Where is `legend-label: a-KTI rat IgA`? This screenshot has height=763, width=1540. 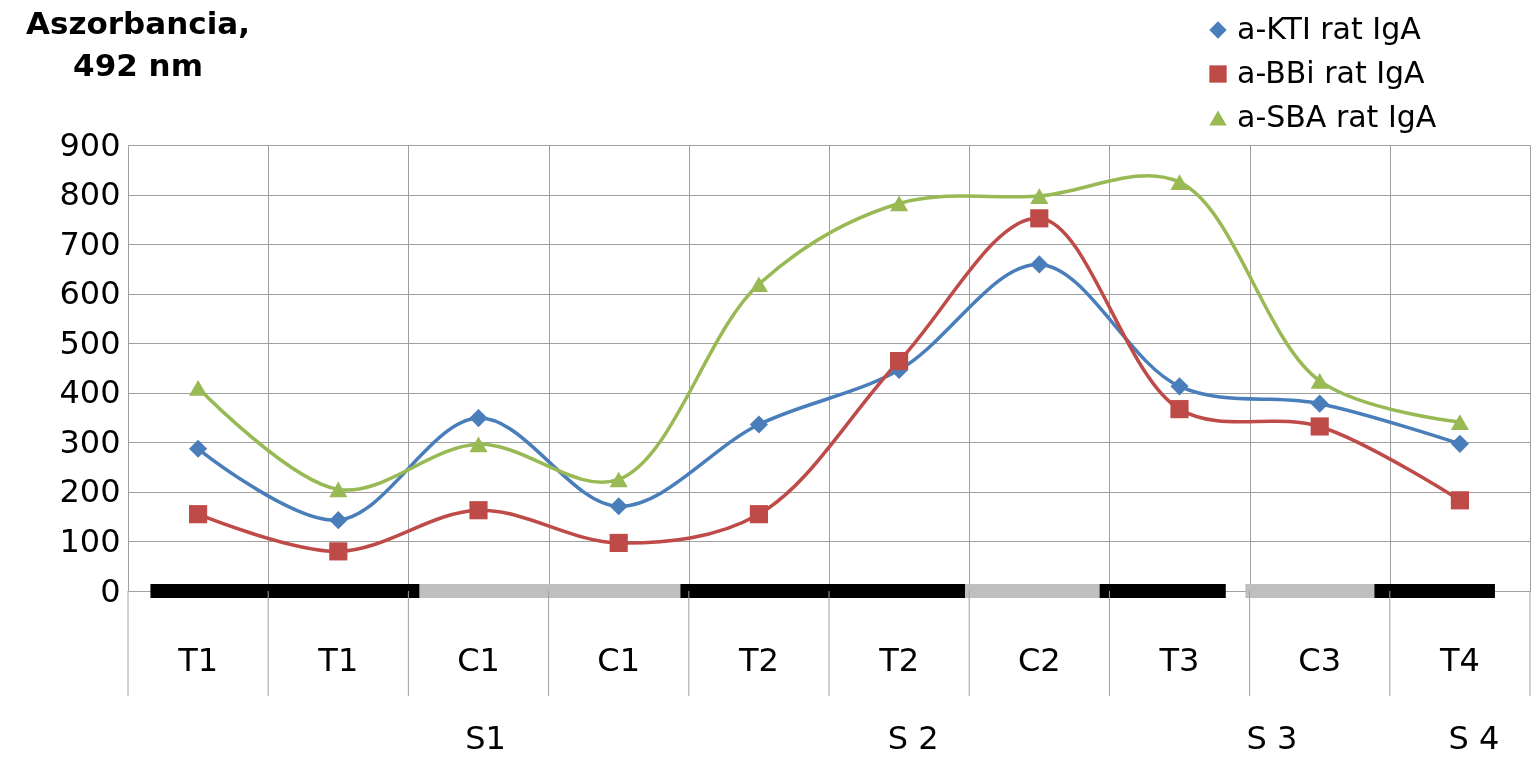
legend-label: a-KTI rat IgA is located at coordinates (1329, 28).